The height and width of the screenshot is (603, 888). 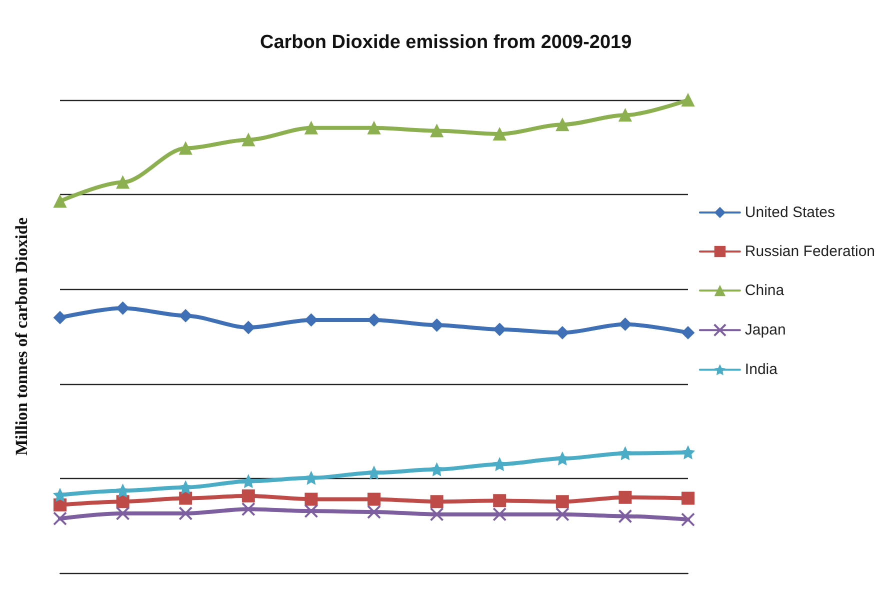 I want to click on legend-label: India, so click(x=761, y=369).